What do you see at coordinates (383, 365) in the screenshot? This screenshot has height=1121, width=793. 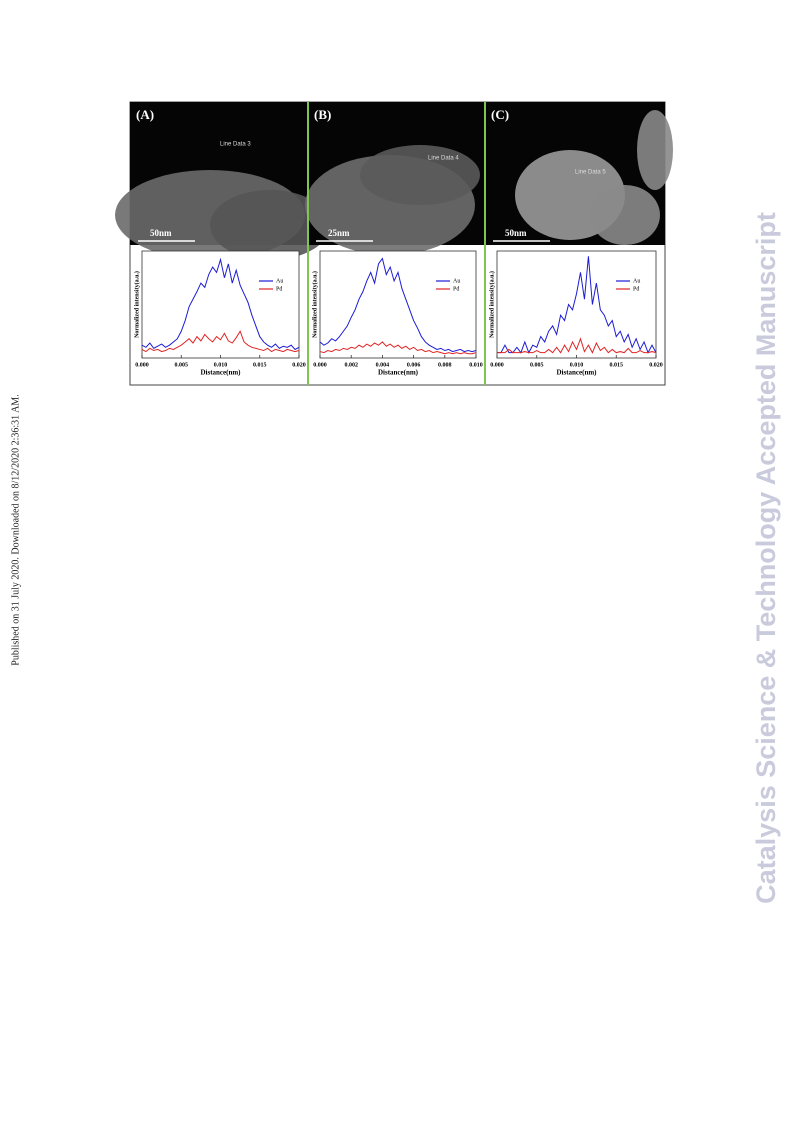 I see `x-tick-label: 0.004` at bounding box center [383, 365].